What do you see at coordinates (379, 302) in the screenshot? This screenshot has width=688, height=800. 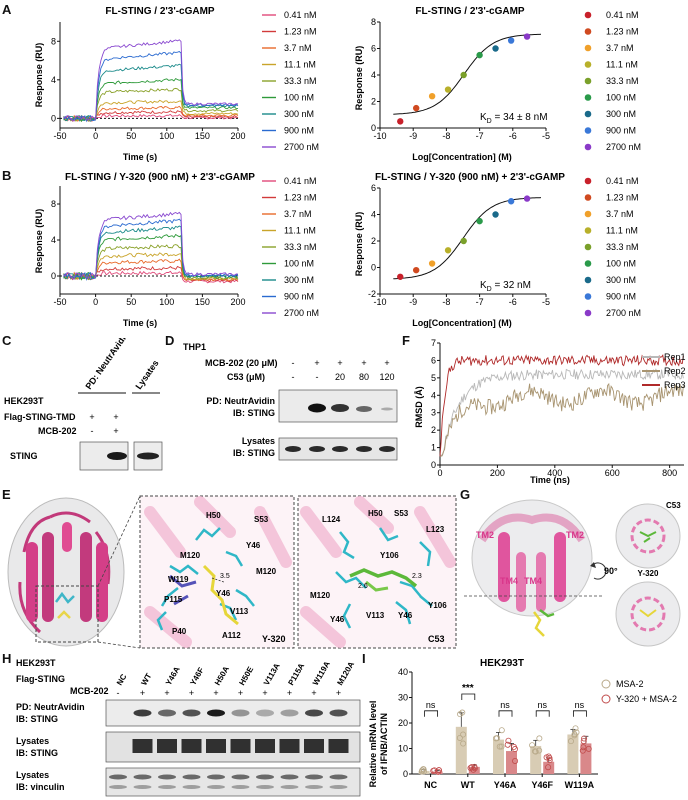 I see `x-tick-label: -10` at bounding box center [379, 302].